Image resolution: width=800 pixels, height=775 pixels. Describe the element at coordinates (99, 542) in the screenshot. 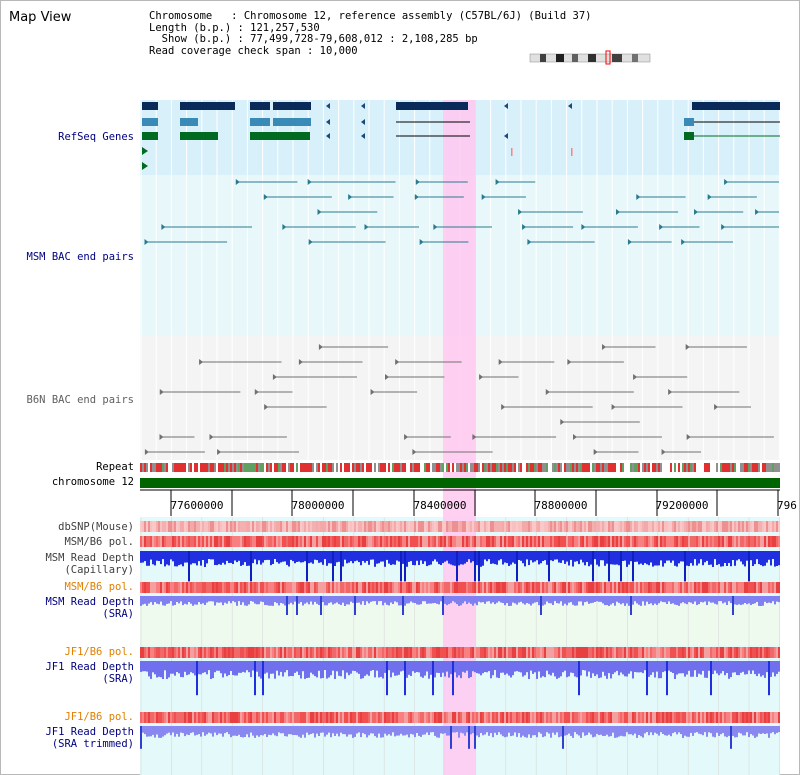

I see `track-label-msm-b6-pol-1: MSM/B6 pol.` at that location.